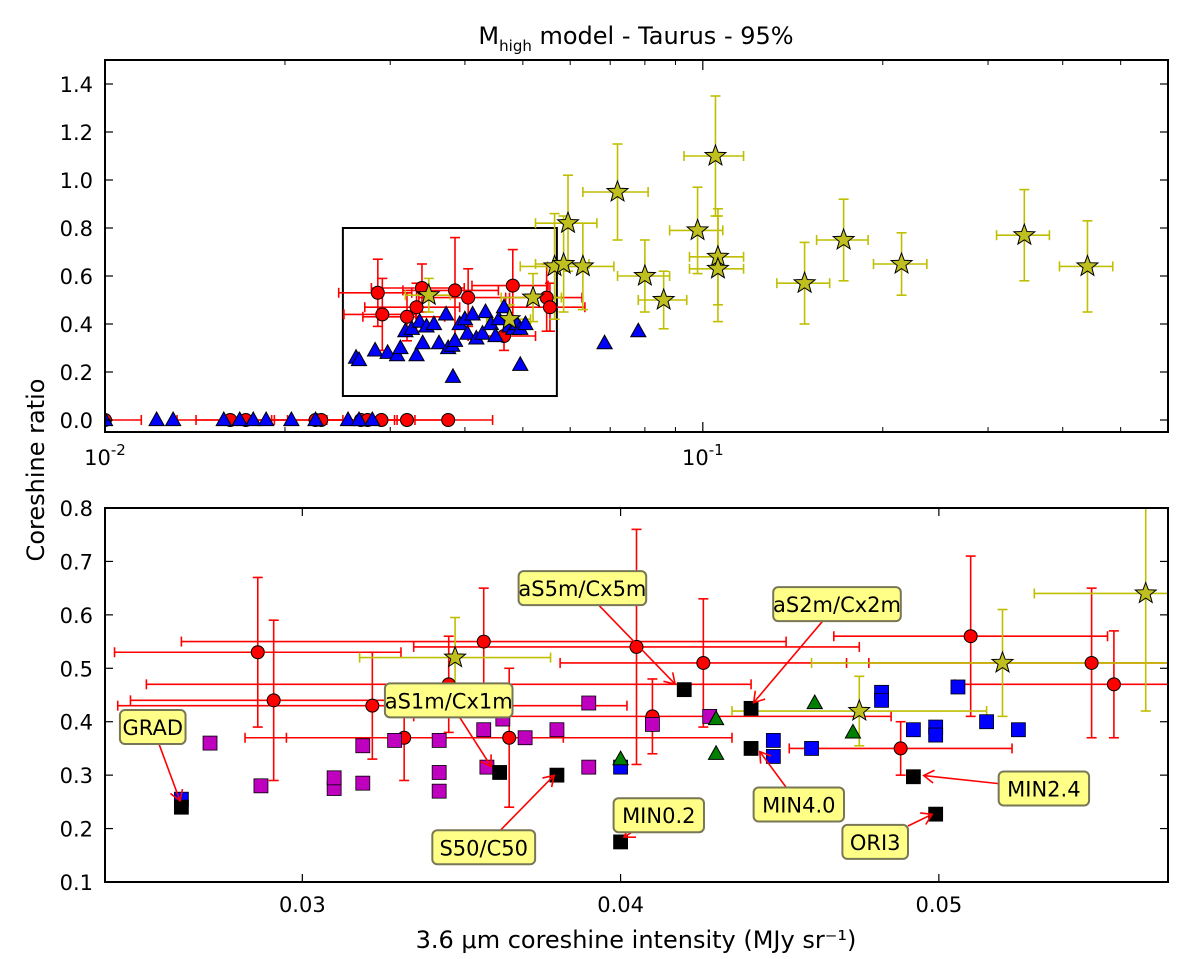 The height and width of the screenshot is (959, 1200). What do you see at coordinates (500, 772) in the screenshot?
I see `point-as1m-cx1m` at bounding box center [500, 772].